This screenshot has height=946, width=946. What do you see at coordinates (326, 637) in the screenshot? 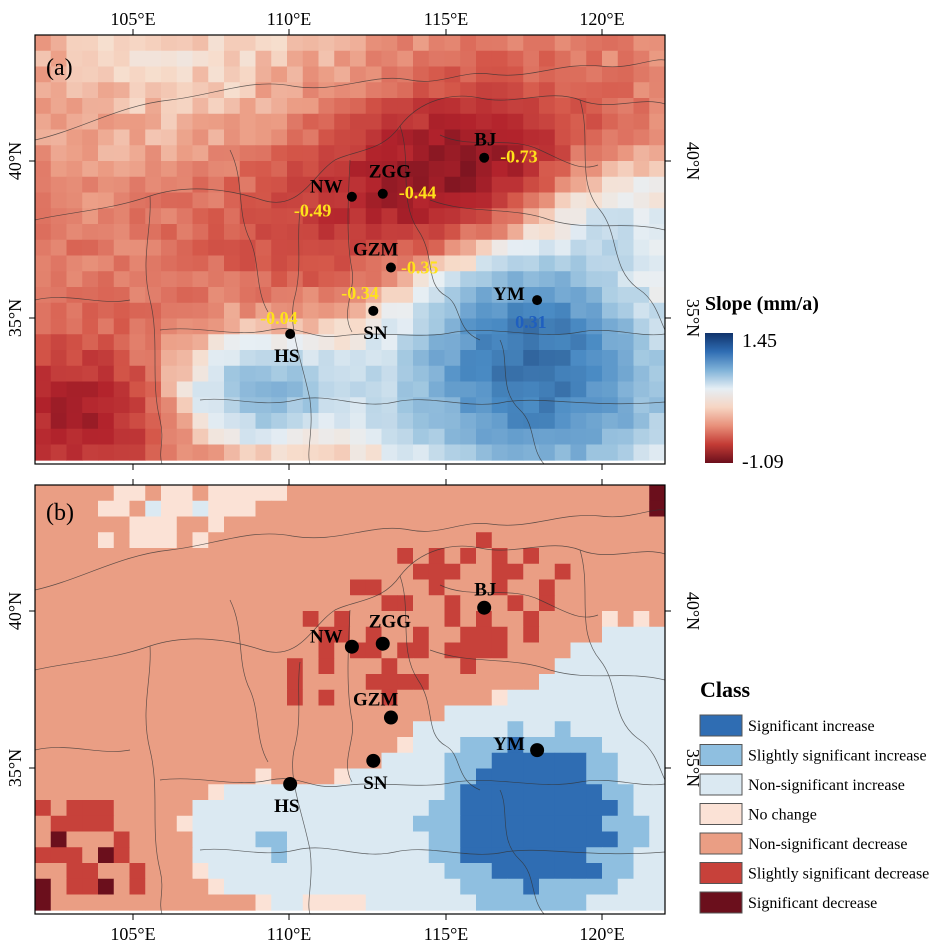
I see `station-label-b: NW` at bounding box center [326, 637].